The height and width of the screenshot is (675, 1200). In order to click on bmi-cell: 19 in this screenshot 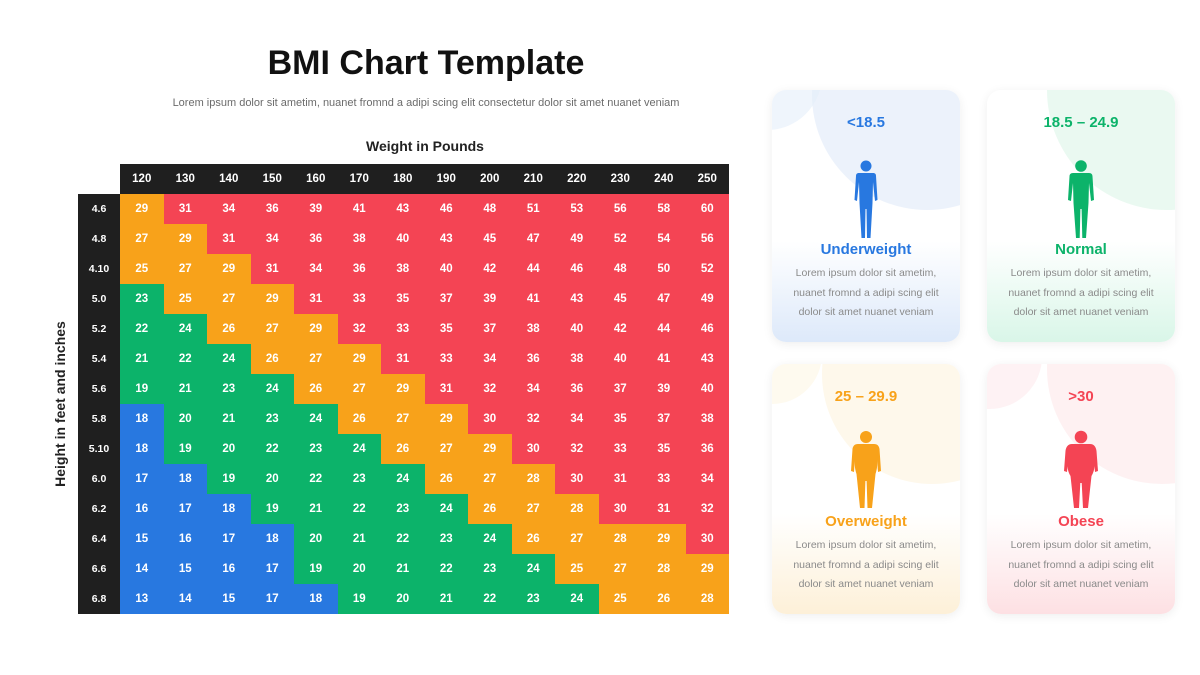, I will do `click(185, 449)`.